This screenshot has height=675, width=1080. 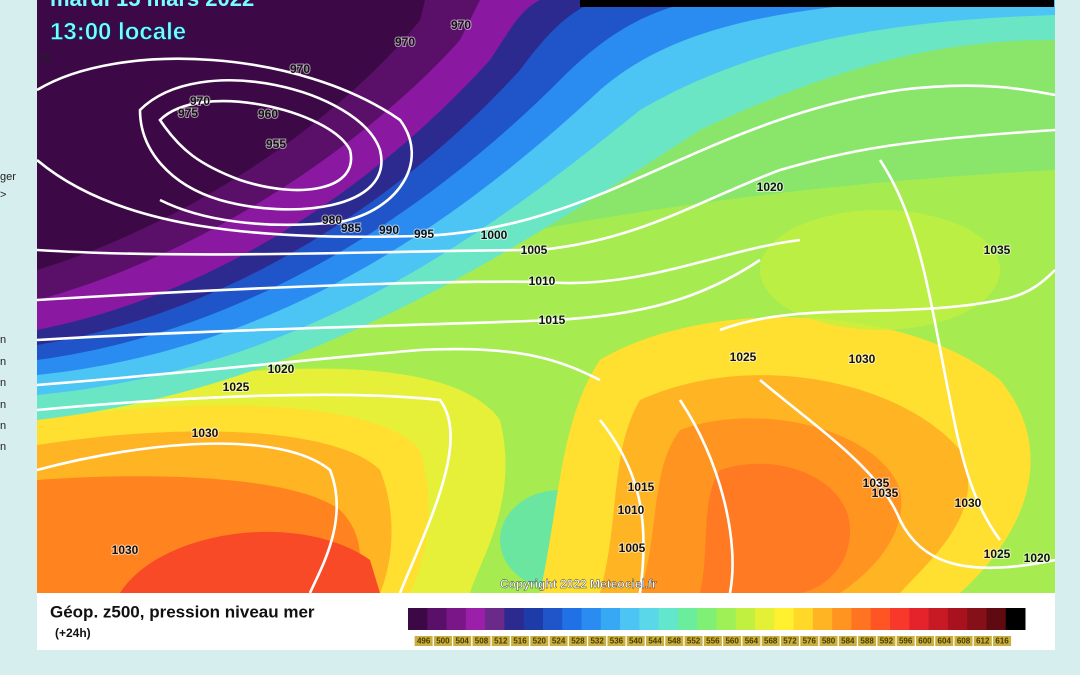 I want to click on level-label: 584, so click(x=848, y=641).